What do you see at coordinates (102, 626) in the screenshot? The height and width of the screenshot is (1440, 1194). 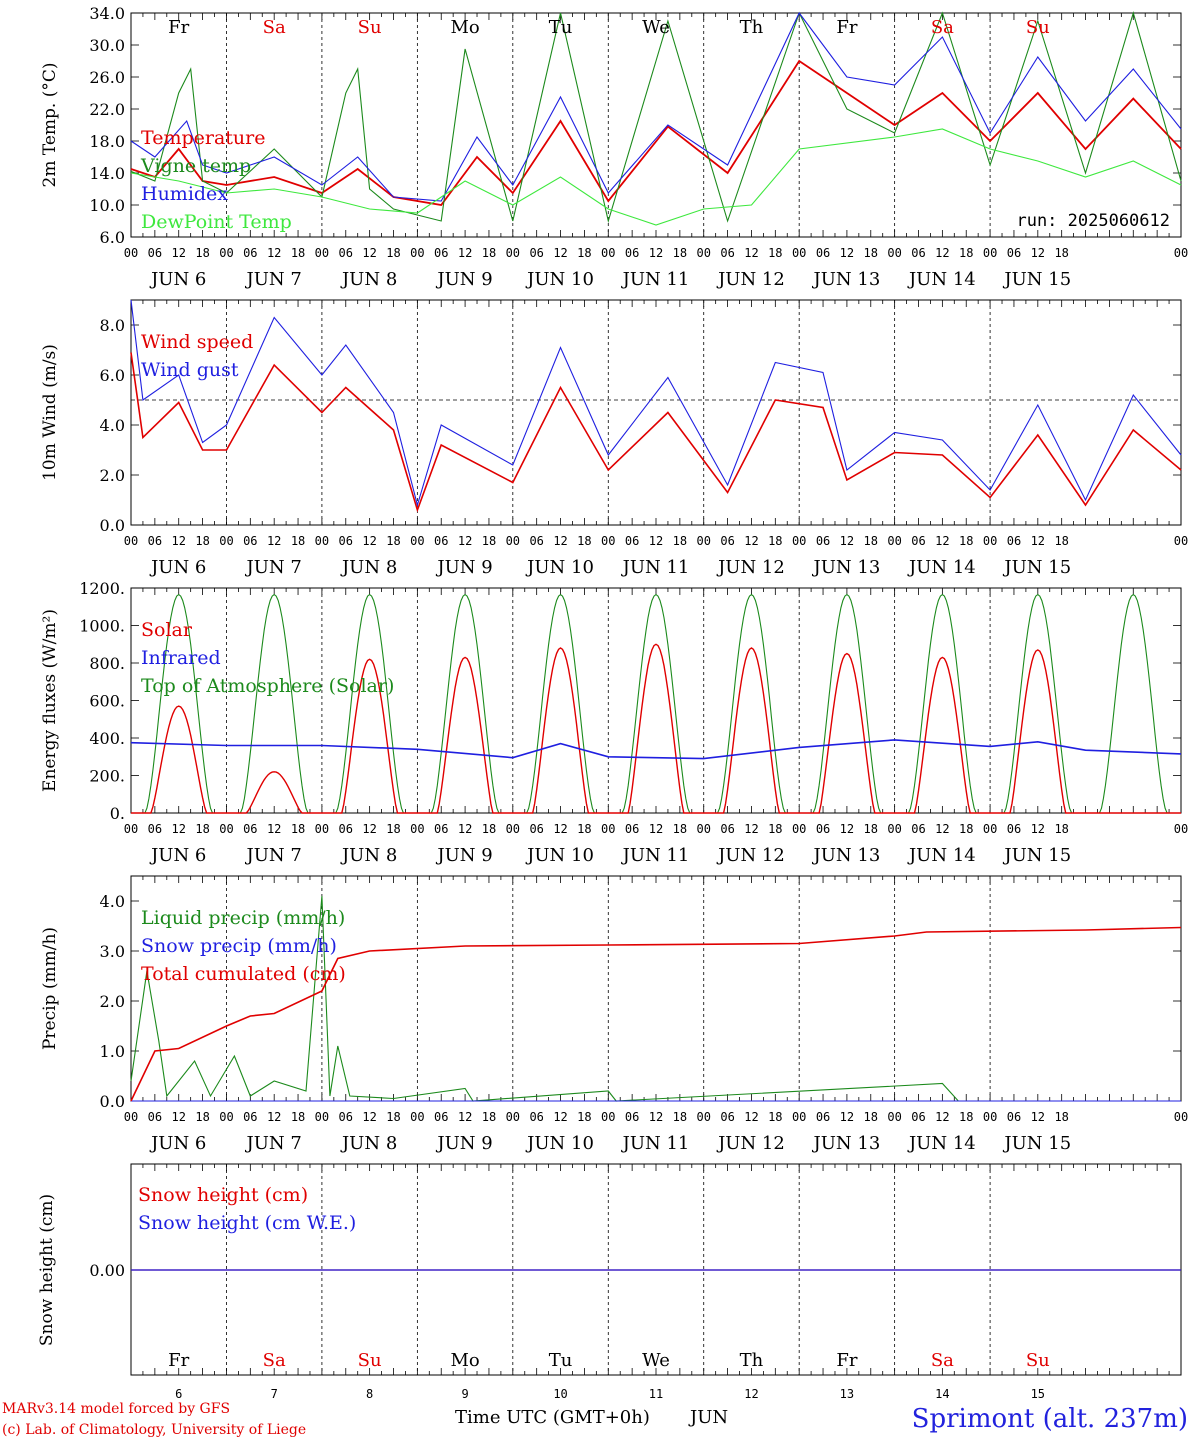 I see `y-tick-label: 1000.` at bounding box center [102, 626].